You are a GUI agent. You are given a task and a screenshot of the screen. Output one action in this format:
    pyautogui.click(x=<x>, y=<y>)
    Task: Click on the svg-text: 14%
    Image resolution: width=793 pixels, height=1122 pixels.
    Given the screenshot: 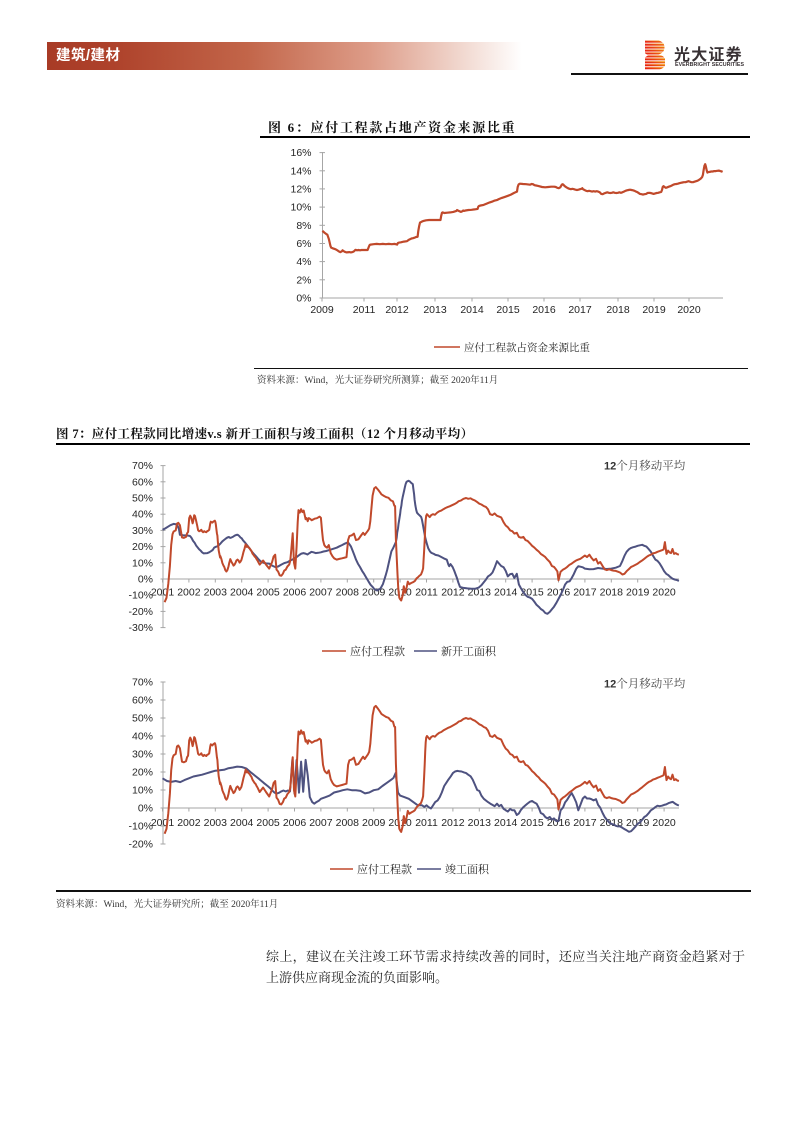 What is the action you would take?
    pyautogui.click(x=300, y=171)
    